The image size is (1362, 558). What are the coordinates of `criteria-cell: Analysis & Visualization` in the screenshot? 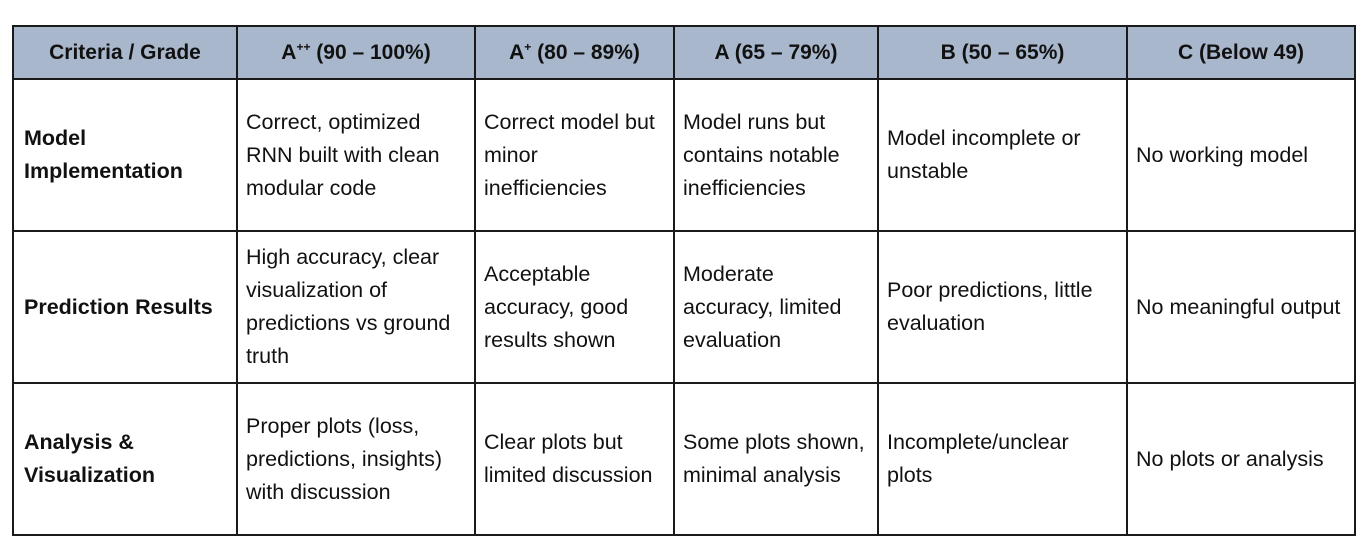 It's located at (125, 459).